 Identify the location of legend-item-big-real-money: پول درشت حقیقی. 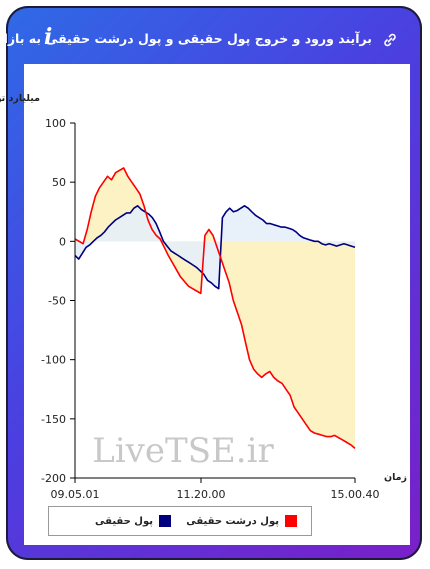
(241, 521).